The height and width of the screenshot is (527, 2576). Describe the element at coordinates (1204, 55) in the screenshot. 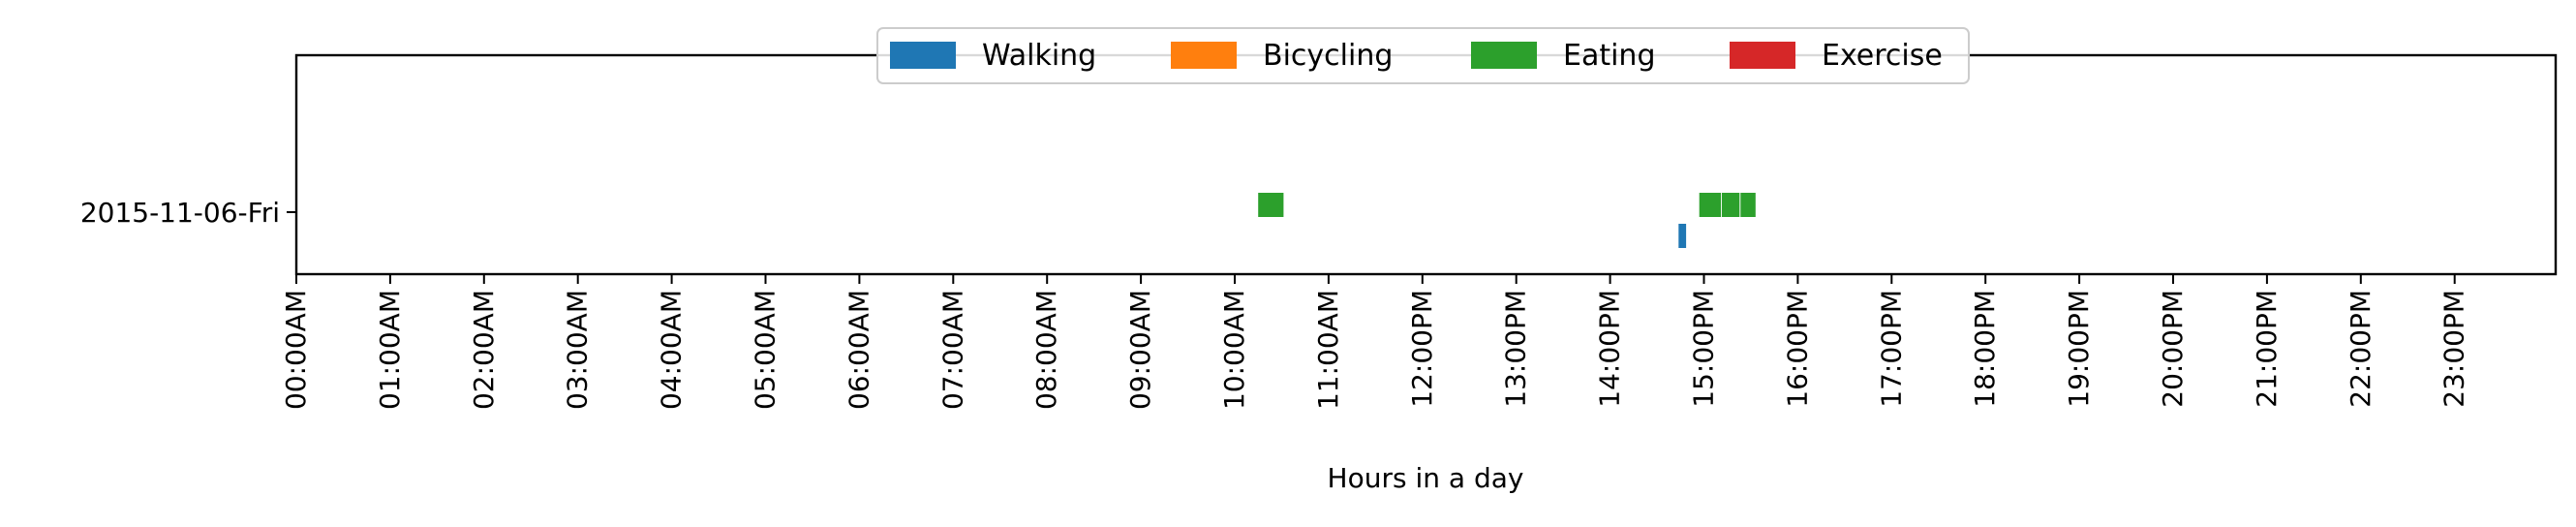

I see `legend-swatch-bicycling` at that location.